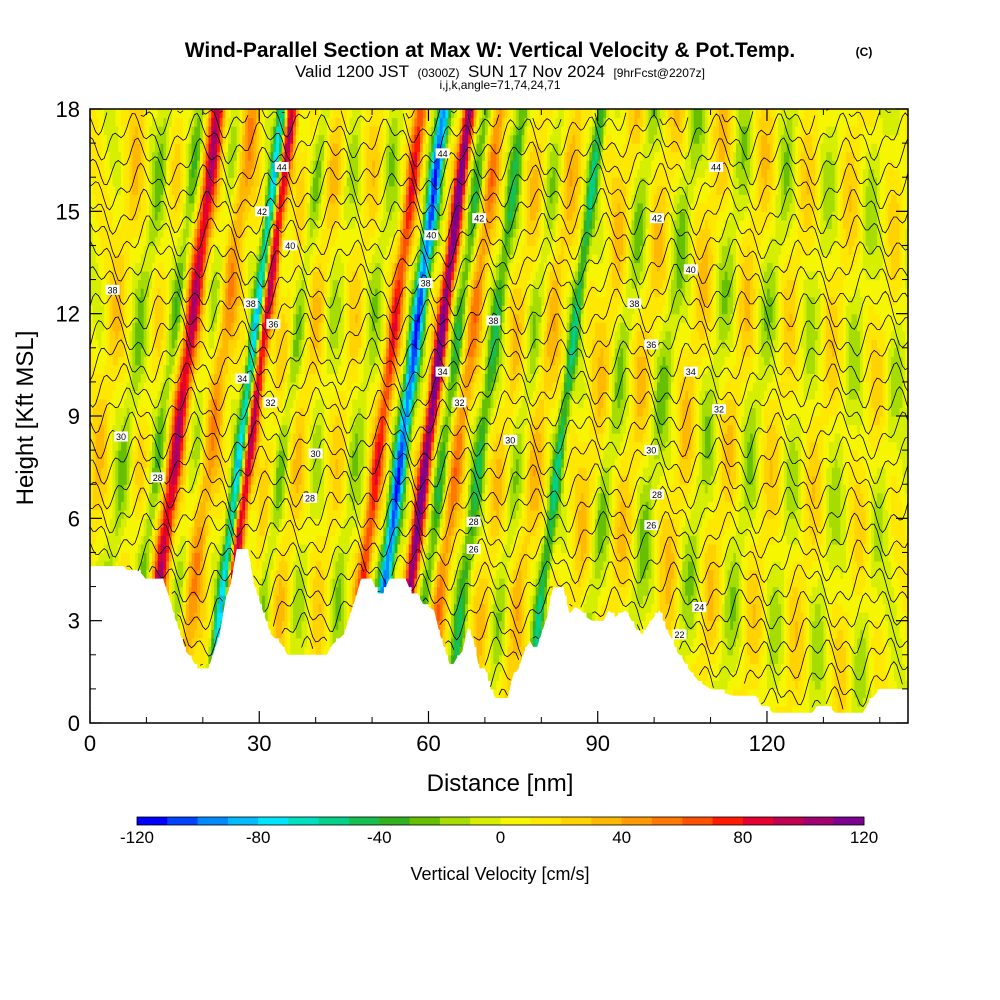  What do you see at coordinates (352, 71) in the screenshot?
I see `valid-time-text: Valid 1200 JST` at bounding box center [352, 71].